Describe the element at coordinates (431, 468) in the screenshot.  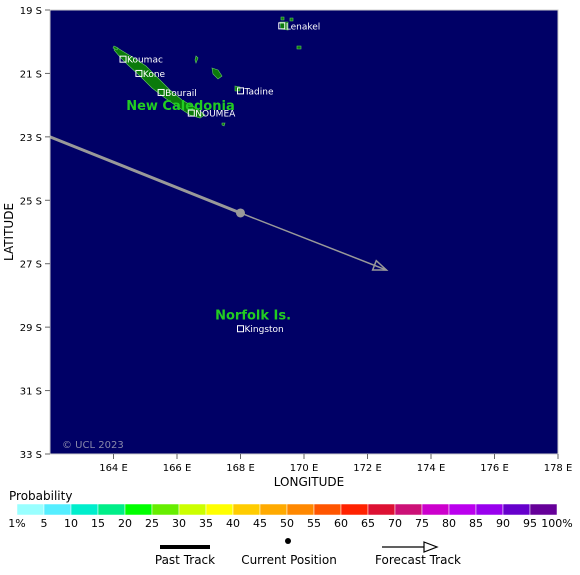
I see `x-tick-label: 174 E` at that location.